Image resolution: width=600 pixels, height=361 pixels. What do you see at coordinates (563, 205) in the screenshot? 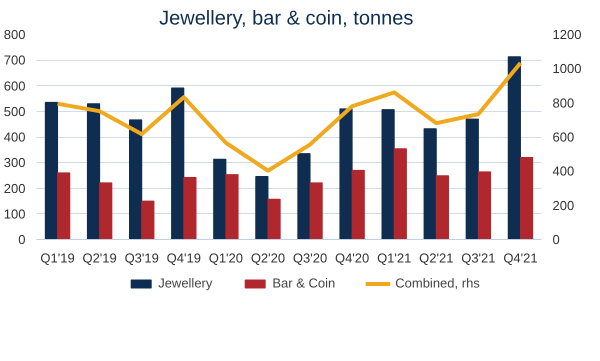
I see `y2-tick-label: 200` at bounding box center [563, 205].